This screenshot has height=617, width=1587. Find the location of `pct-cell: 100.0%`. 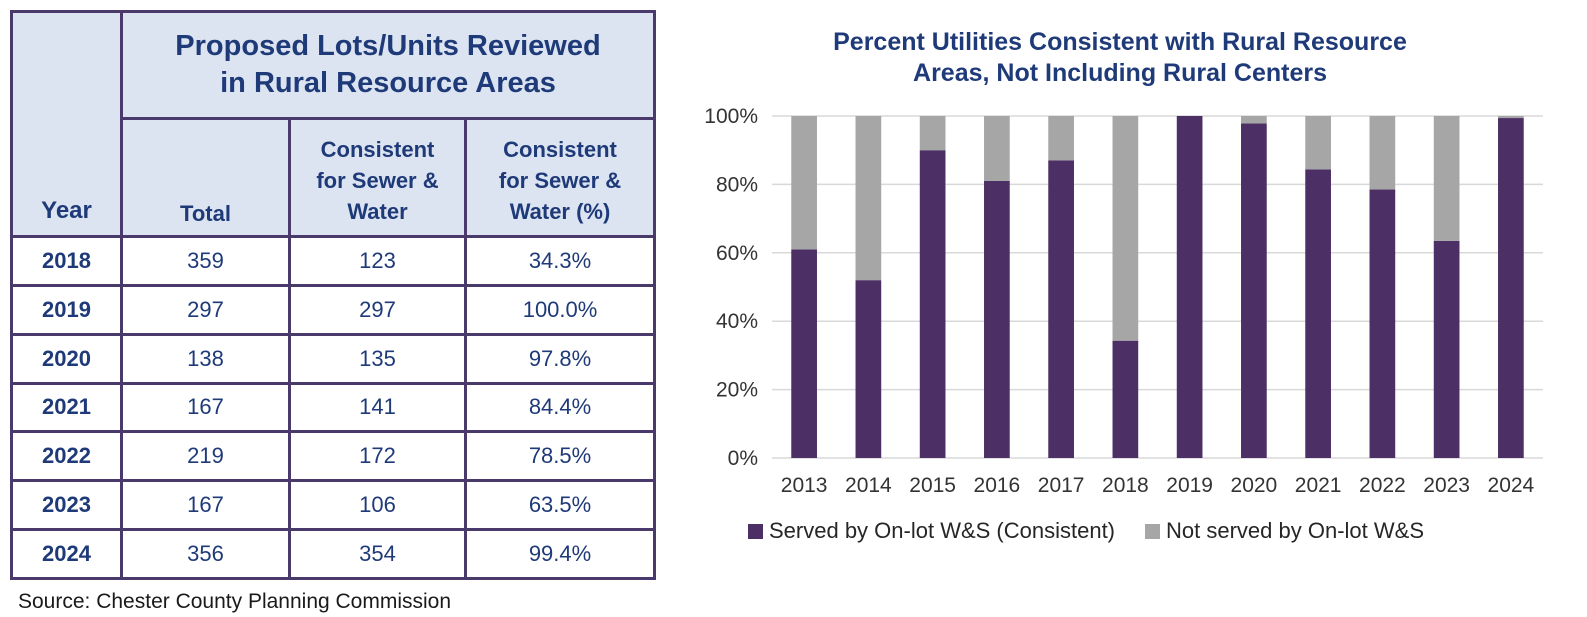

pct-cell: 100.0% is located at coordinates (560, 309).